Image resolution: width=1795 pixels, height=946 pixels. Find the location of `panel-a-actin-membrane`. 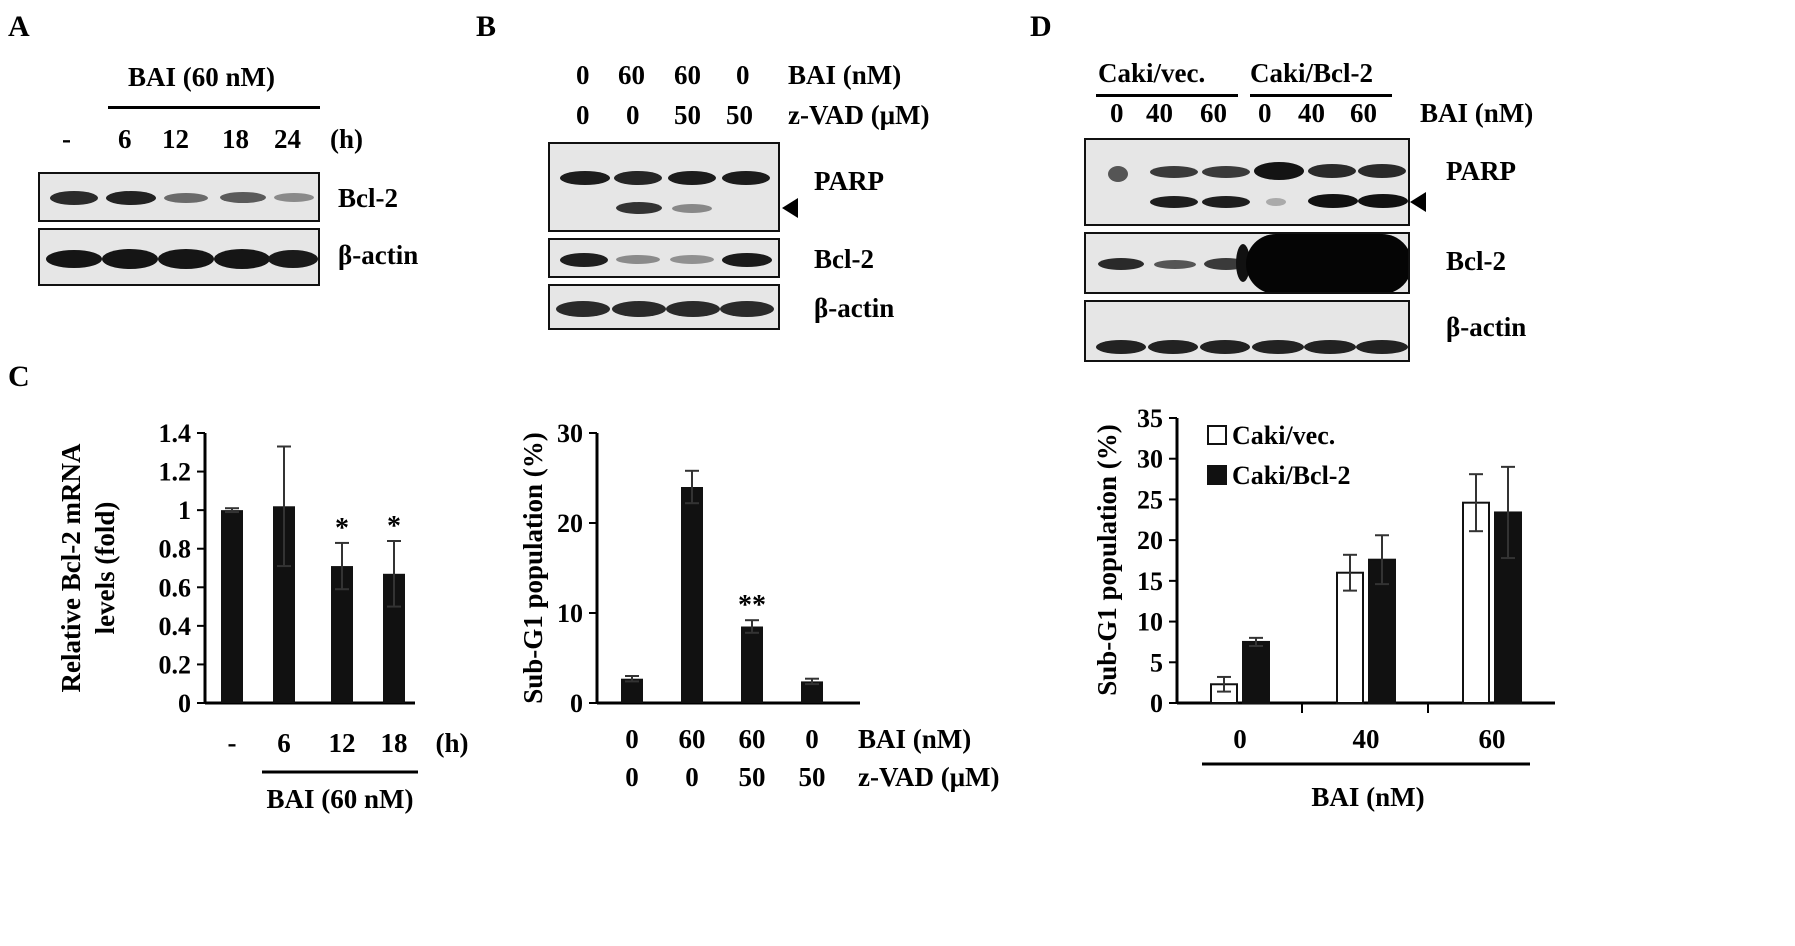

panel-a-actin-membrane is located at coordinates (179, 257).